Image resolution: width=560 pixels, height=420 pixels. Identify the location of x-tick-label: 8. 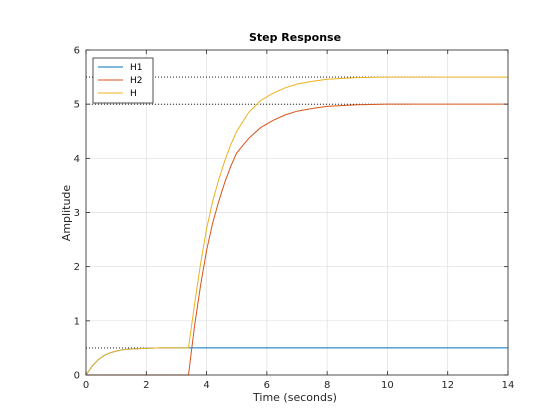
(327, 385).